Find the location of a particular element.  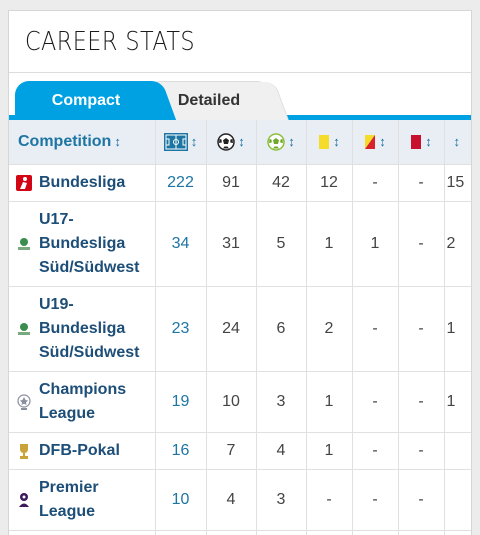

dfb-pokal-logo-icon is located at coordinates (24, 451).